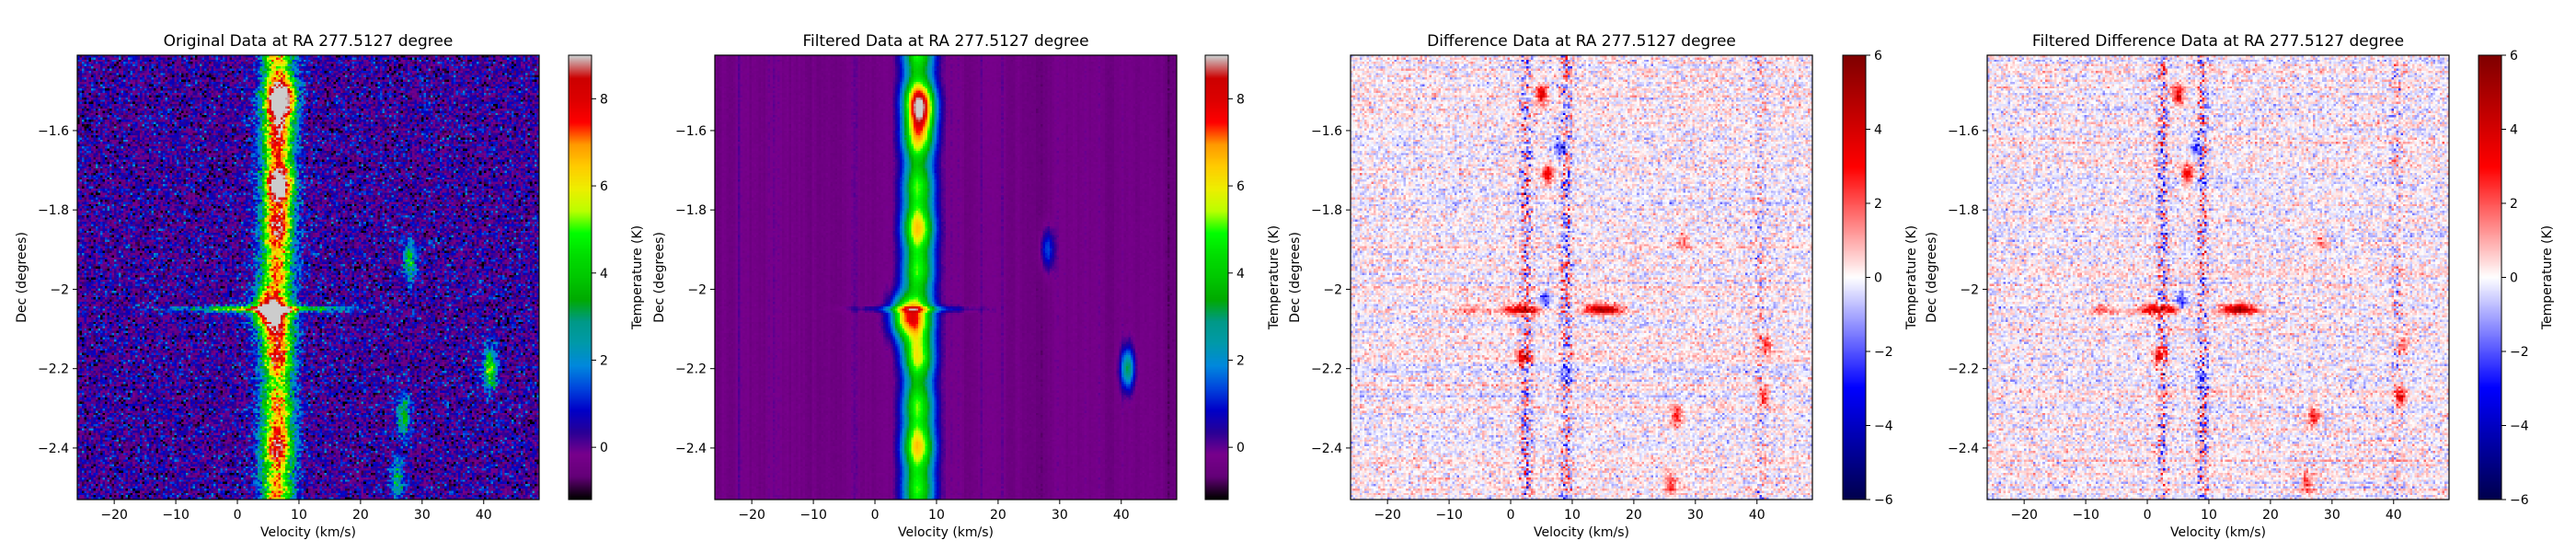  Describe the element at coordinates (1581, 41) in the screenshot. I see `chart-title: Difference Data at RA 277.5127 degree` at that location.